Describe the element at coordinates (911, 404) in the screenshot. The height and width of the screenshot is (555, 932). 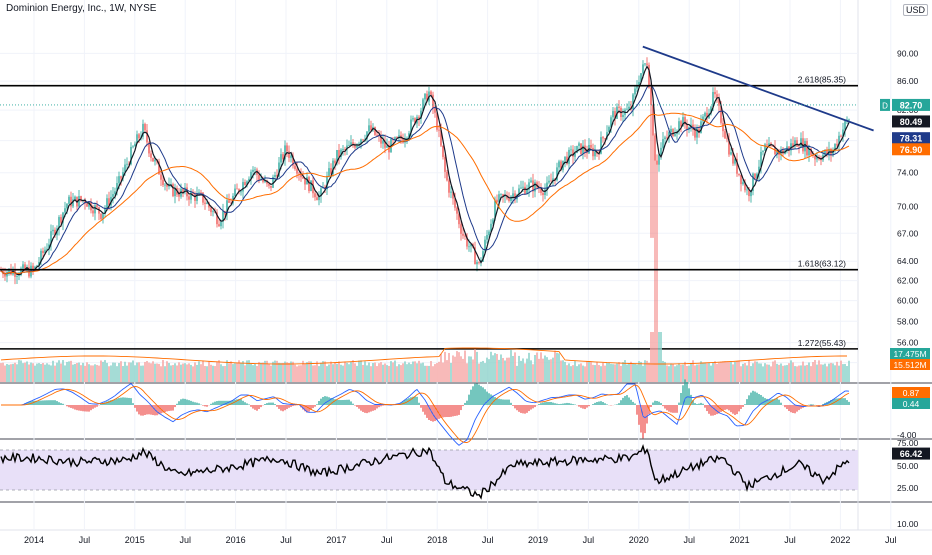
I see `macd-label-text: 0.44` at that location.